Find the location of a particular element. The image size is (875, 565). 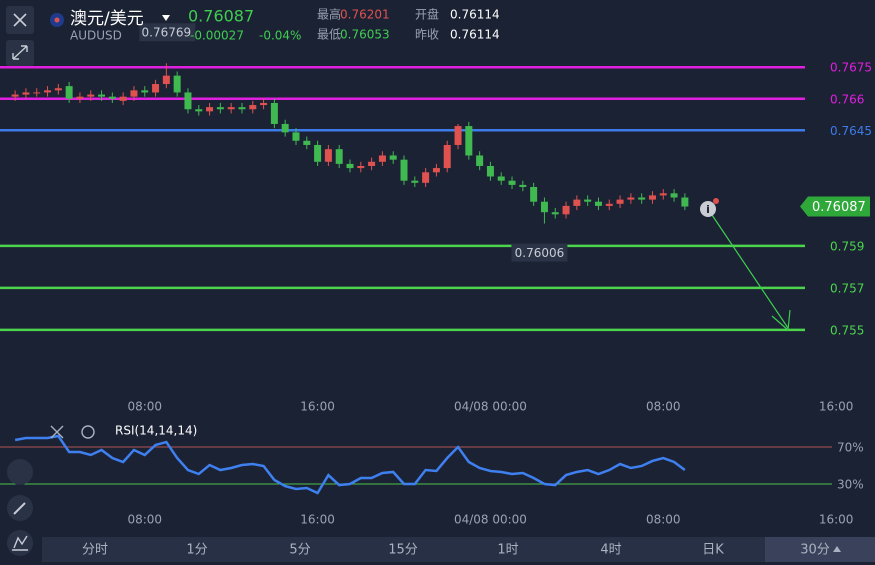

timeframe: 分时 is located at coordinates (95, 550).